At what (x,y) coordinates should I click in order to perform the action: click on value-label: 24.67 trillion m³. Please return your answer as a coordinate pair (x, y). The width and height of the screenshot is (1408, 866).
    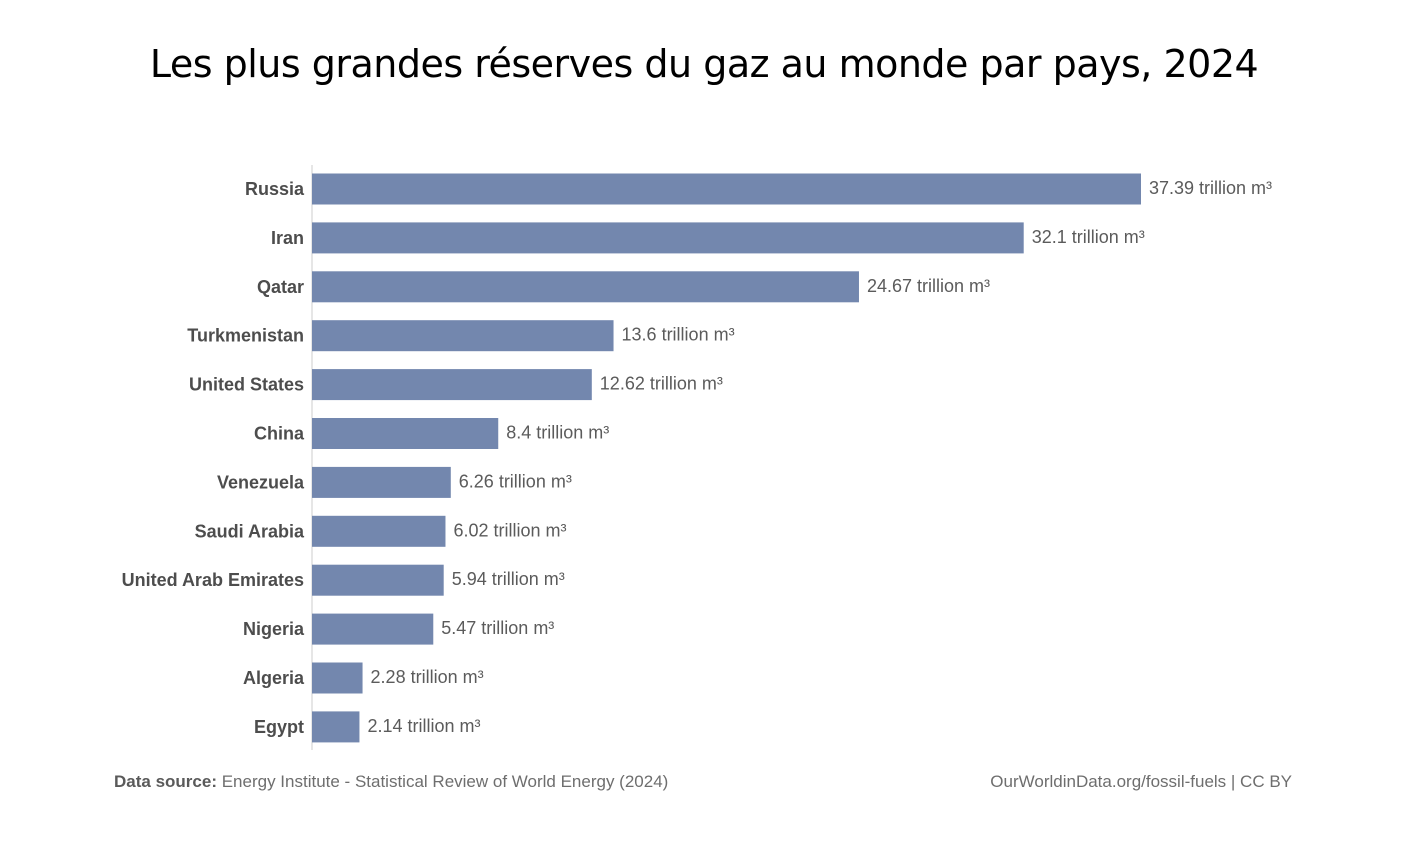
    Looking at the image, I should click on (928, 286).